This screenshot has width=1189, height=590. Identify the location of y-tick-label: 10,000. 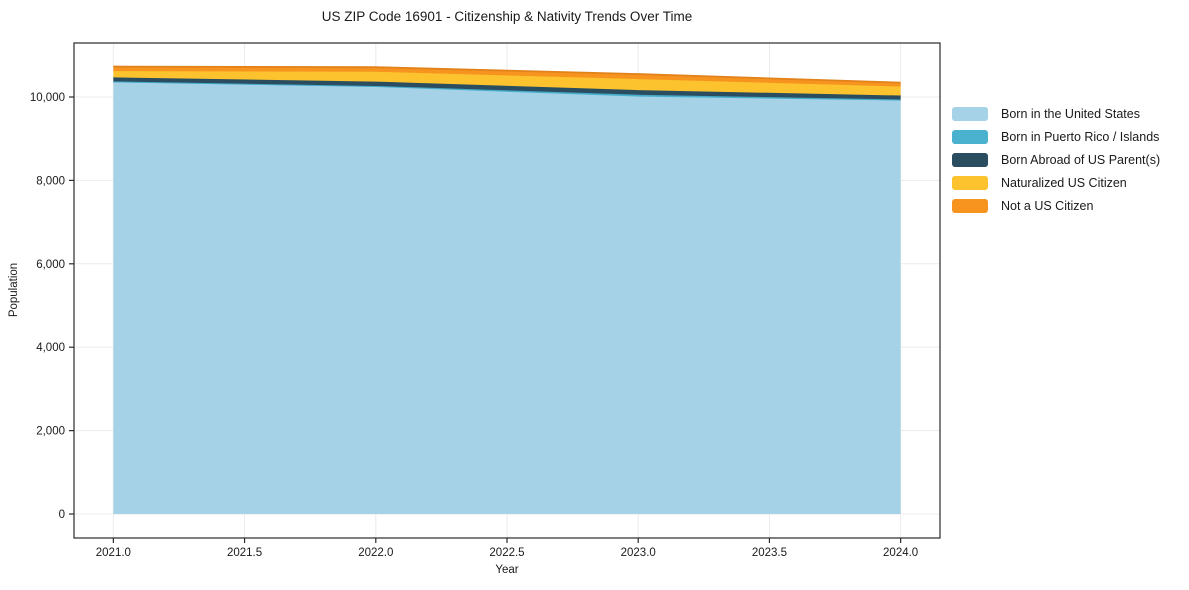
(47, 98).